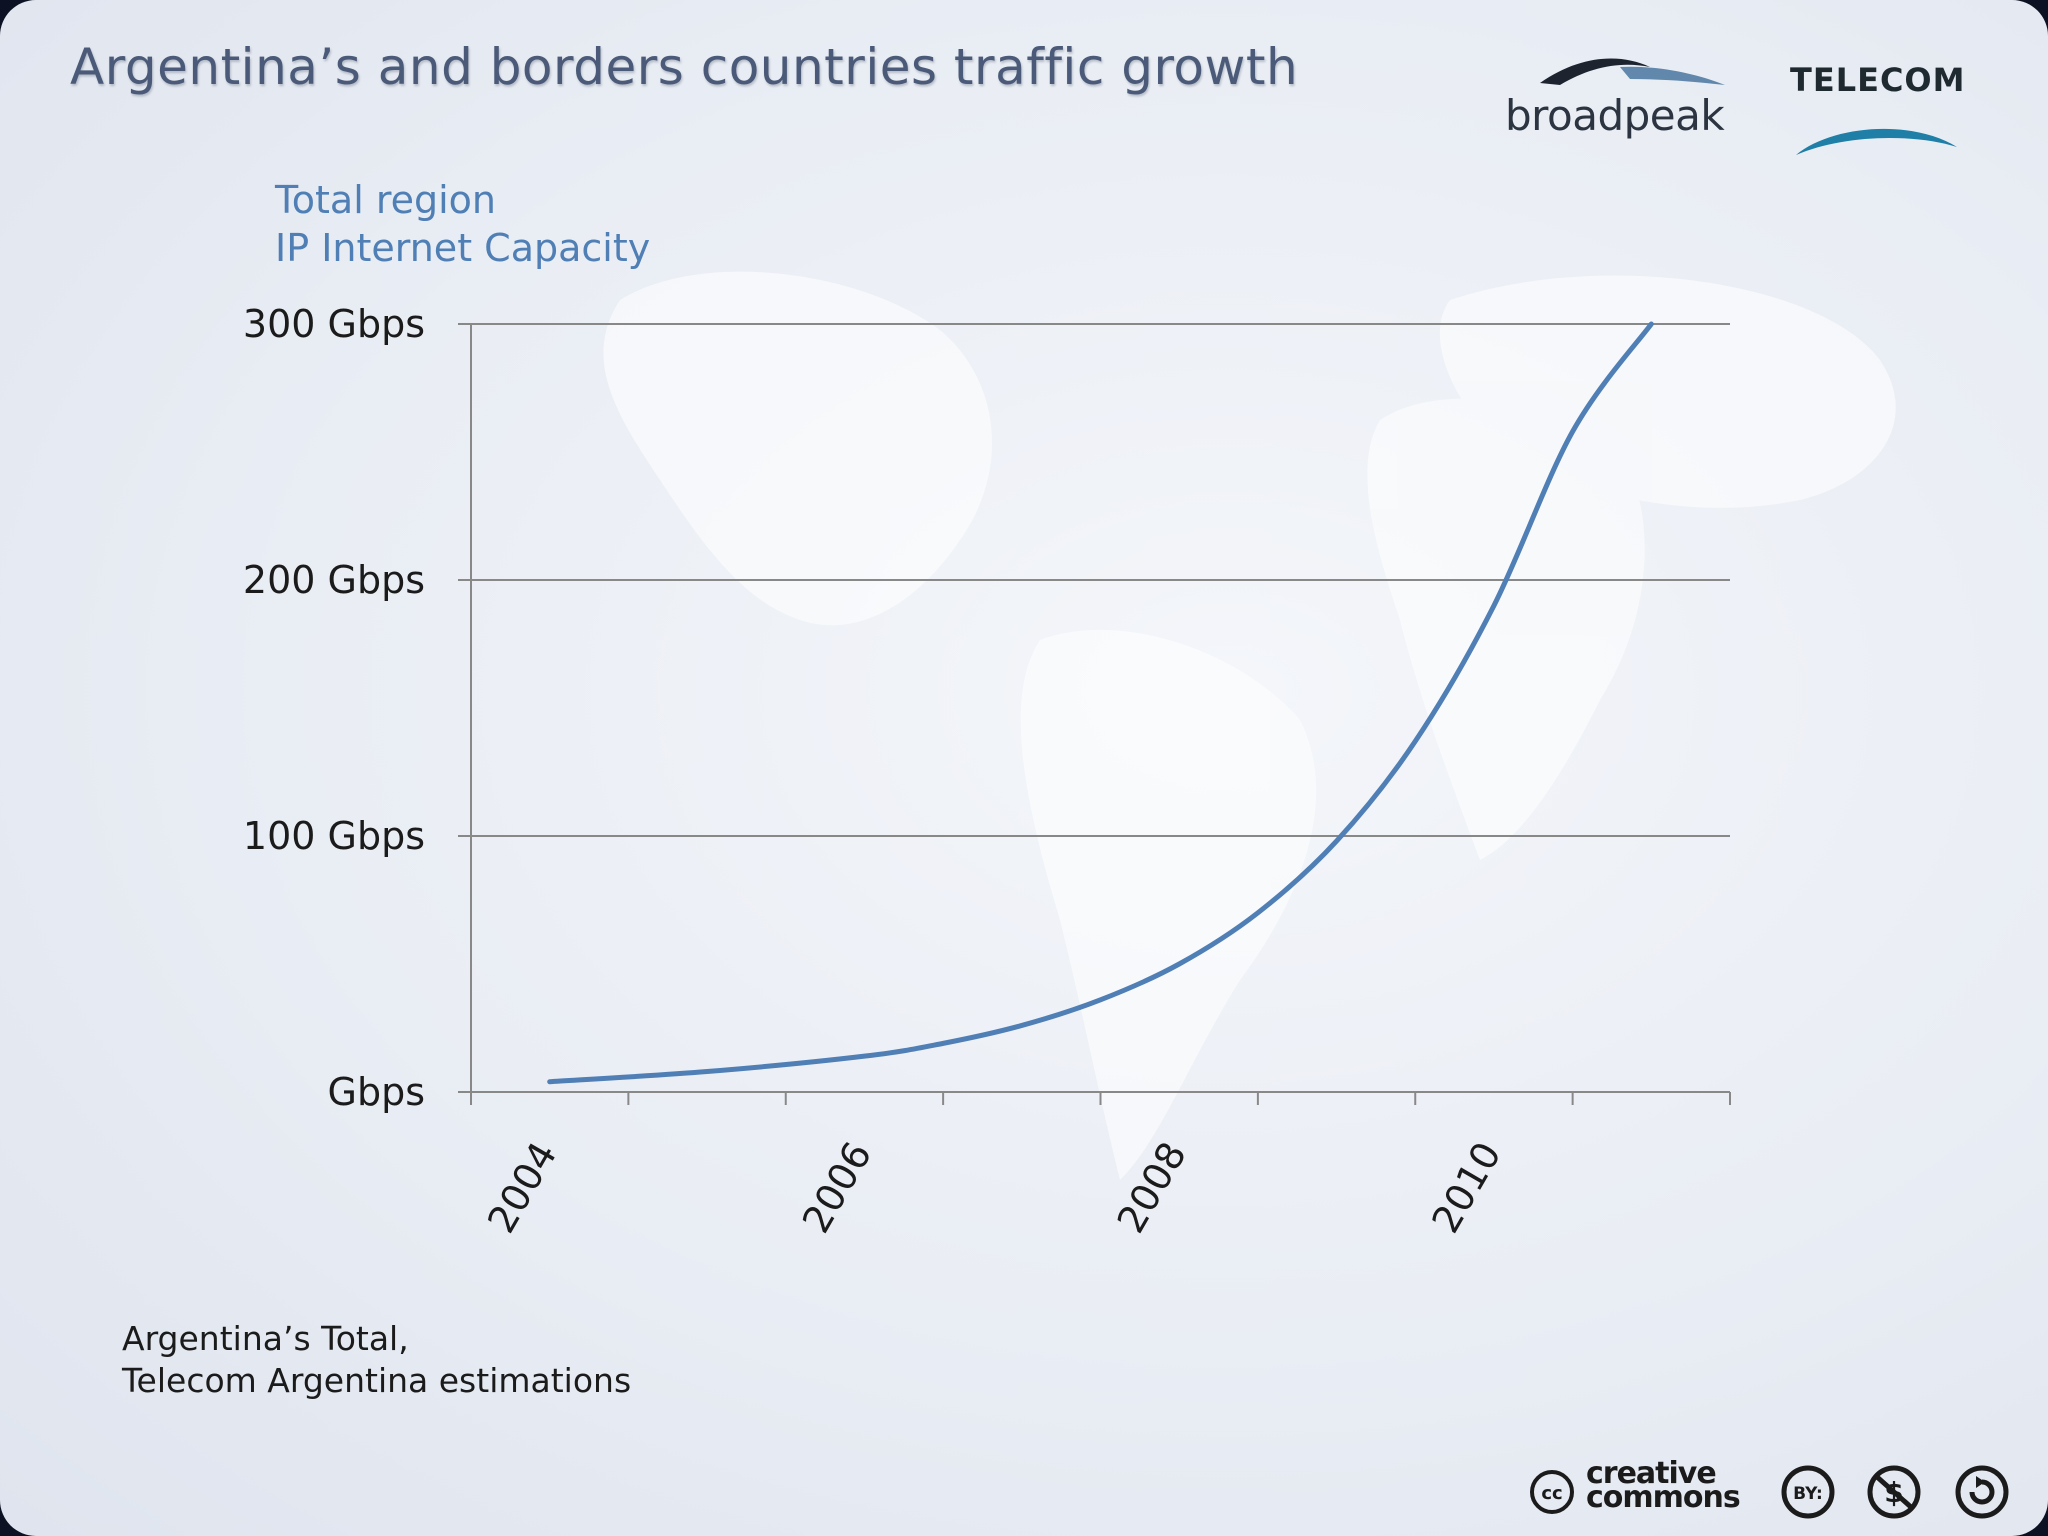 The height and width of the screenshot is (1536, 2048). I want to click on telecom-arc-icon, so click(1876, 141).